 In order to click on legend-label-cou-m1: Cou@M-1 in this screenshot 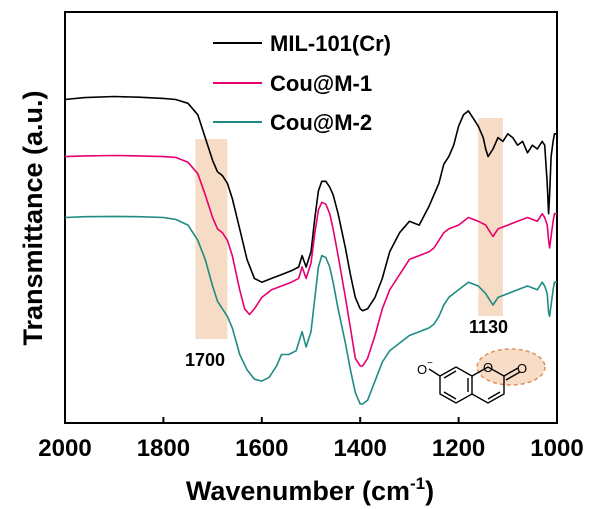, I will do `click(321, 83)`.